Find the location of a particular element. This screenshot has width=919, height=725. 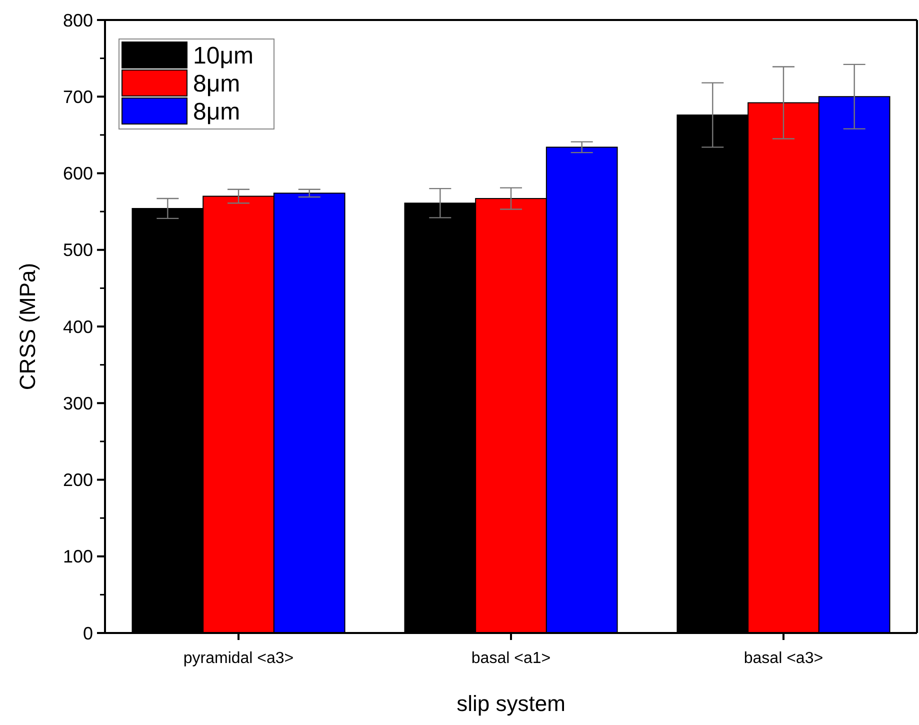

y-tick-label: 600 is located at coordinates (77, 174).